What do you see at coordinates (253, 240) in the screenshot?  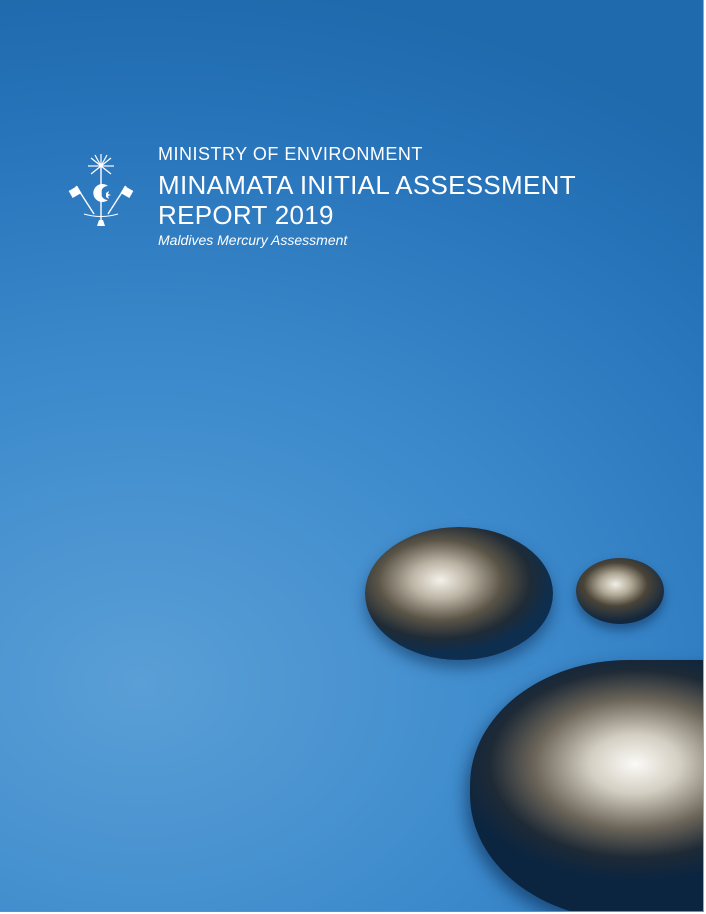 I see `report-subtitle: Maldives Mercury Assessment` at bounding box center [253, 240].